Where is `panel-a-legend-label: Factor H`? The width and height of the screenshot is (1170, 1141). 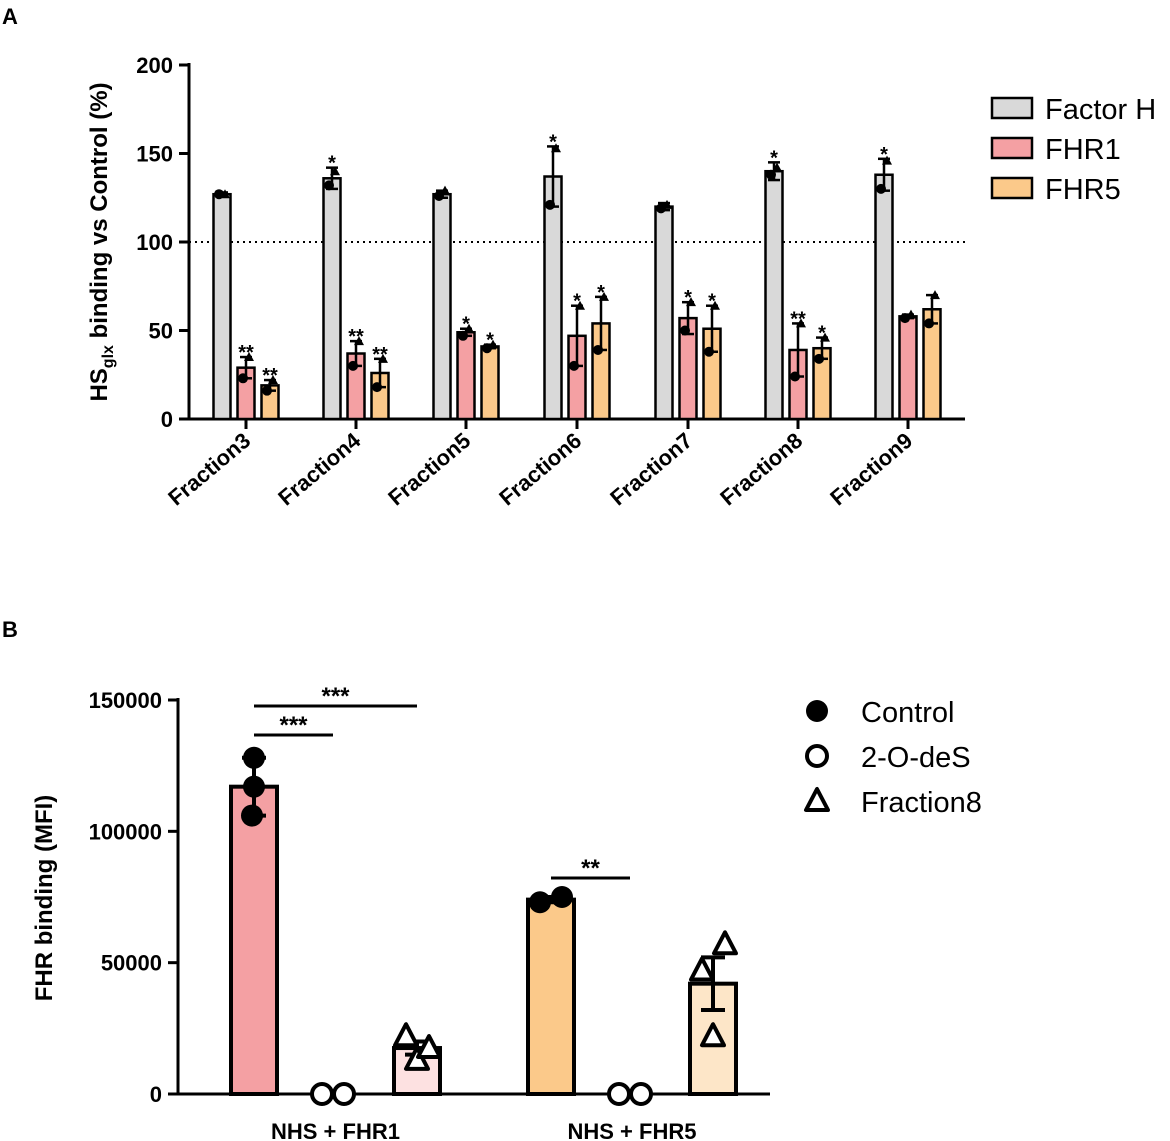
panel-a-legend-label: Factor H is located at coordinates (1100, 110).